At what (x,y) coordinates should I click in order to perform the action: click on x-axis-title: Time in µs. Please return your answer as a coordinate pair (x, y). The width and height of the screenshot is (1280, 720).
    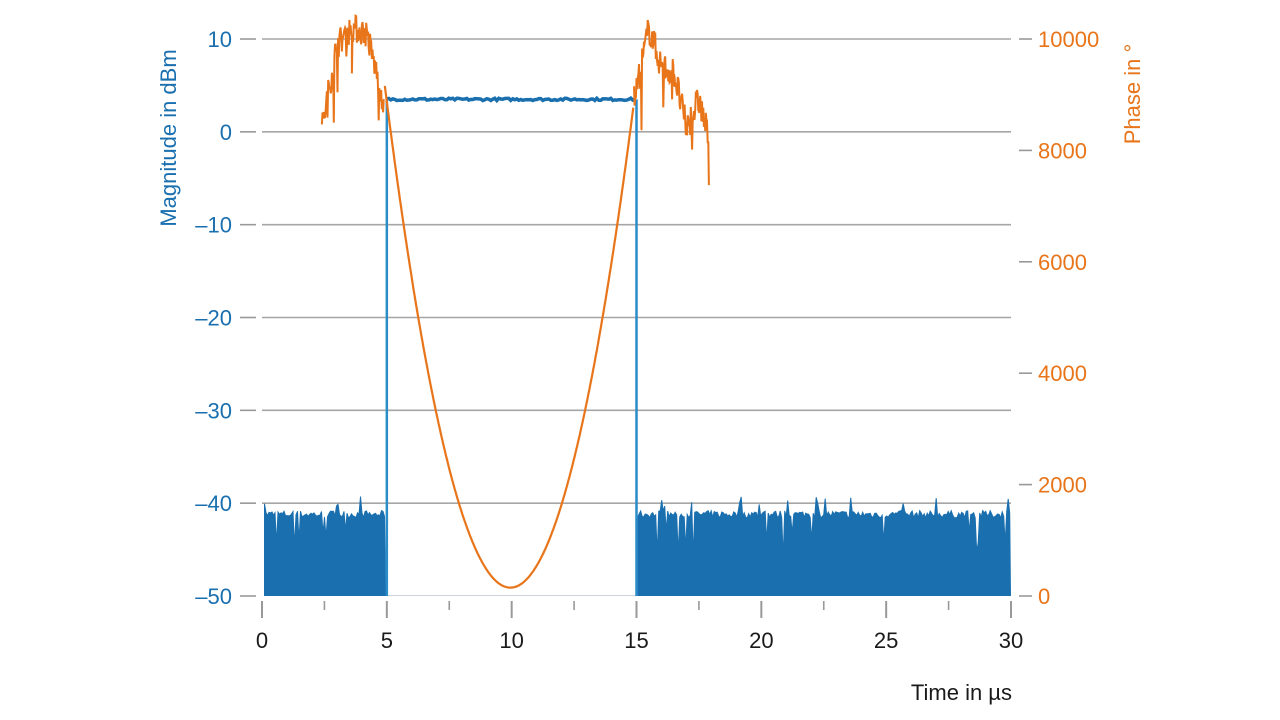
    Looking at the image, I should click on (961, 692).